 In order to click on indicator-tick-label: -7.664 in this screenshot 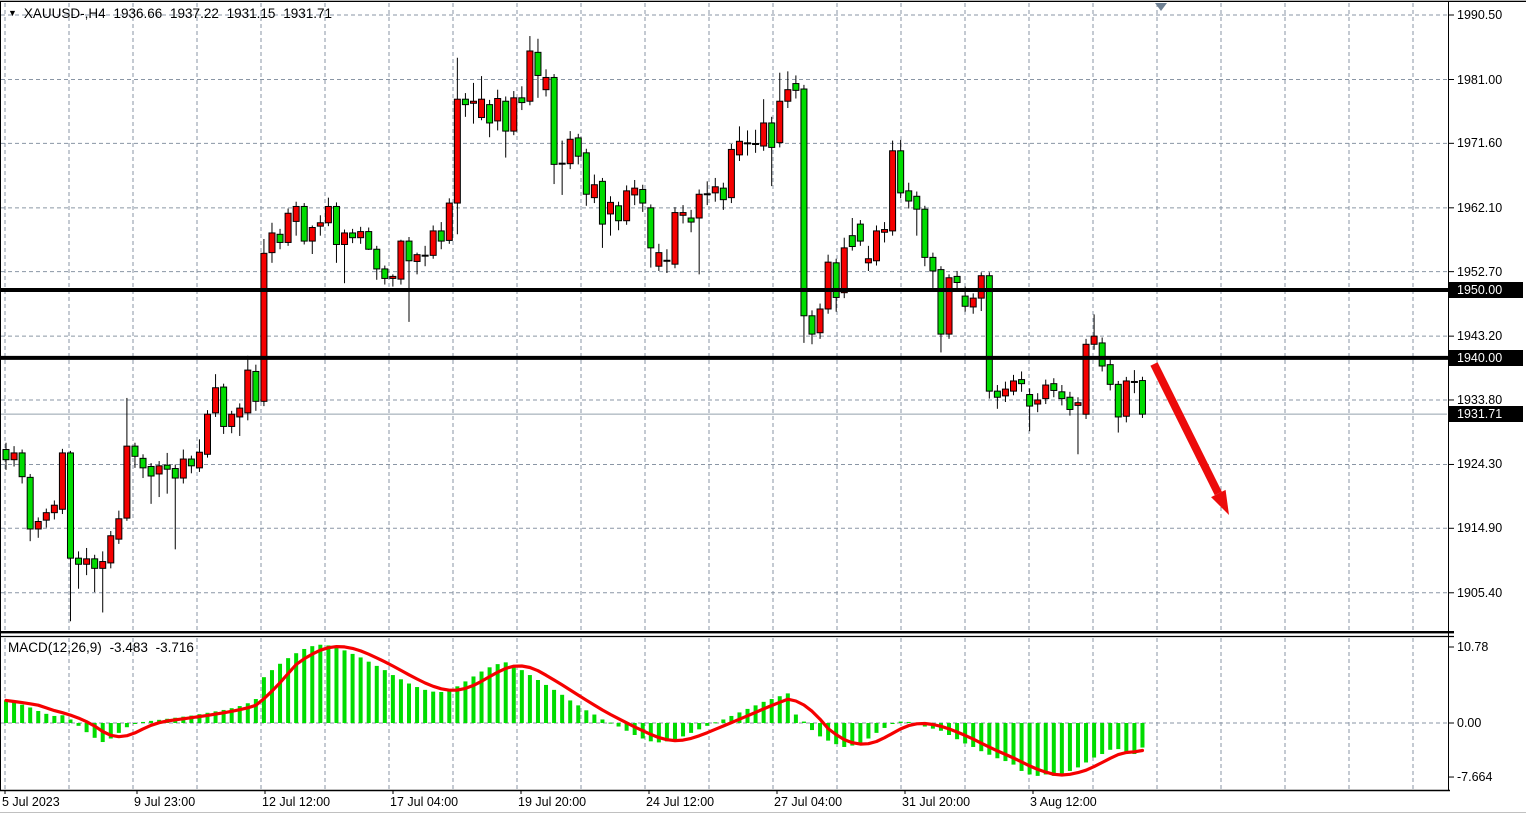, I will do `click(1475, 777)`.